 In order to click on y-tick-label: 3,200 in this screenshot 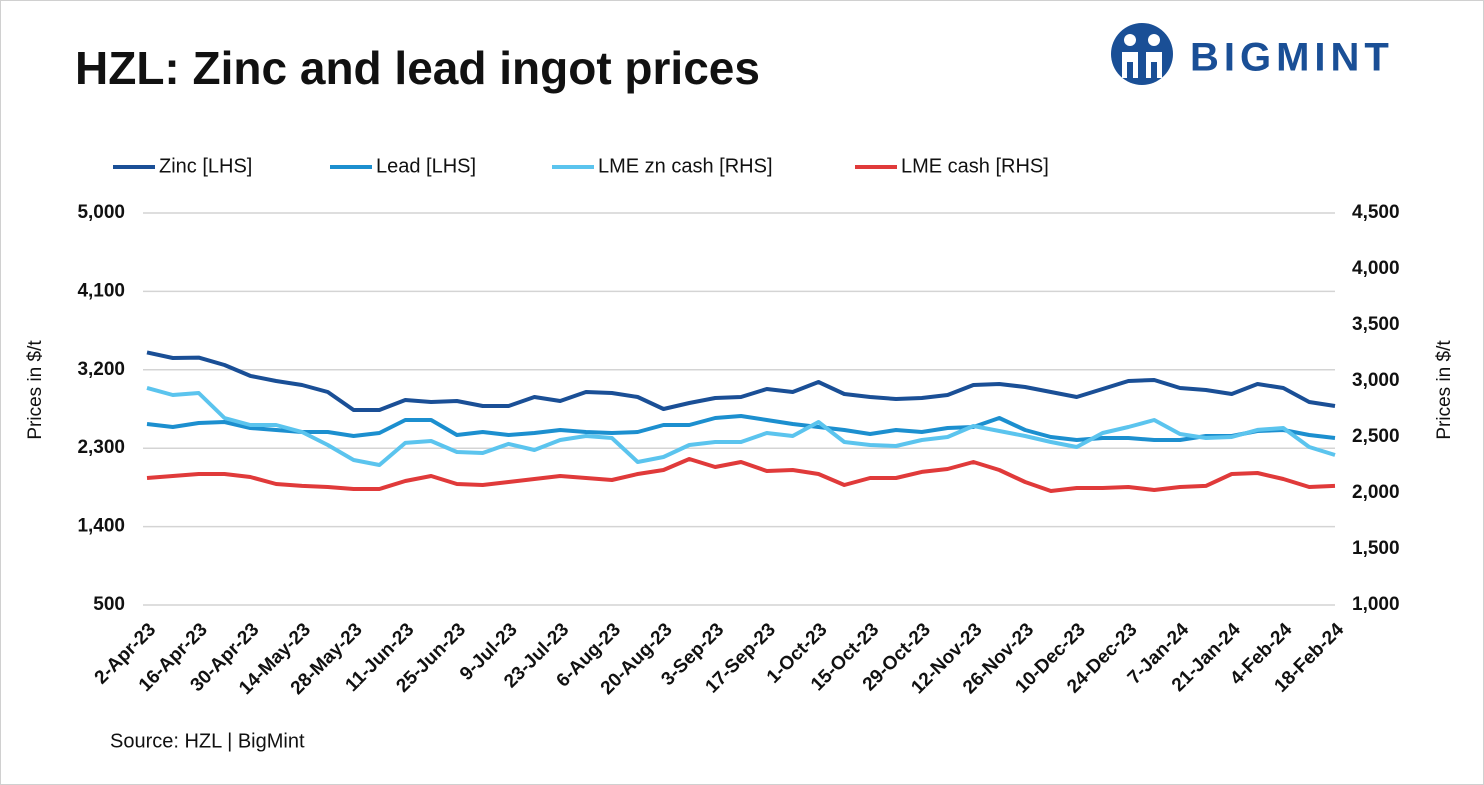, I will do `click(101, 369)`.